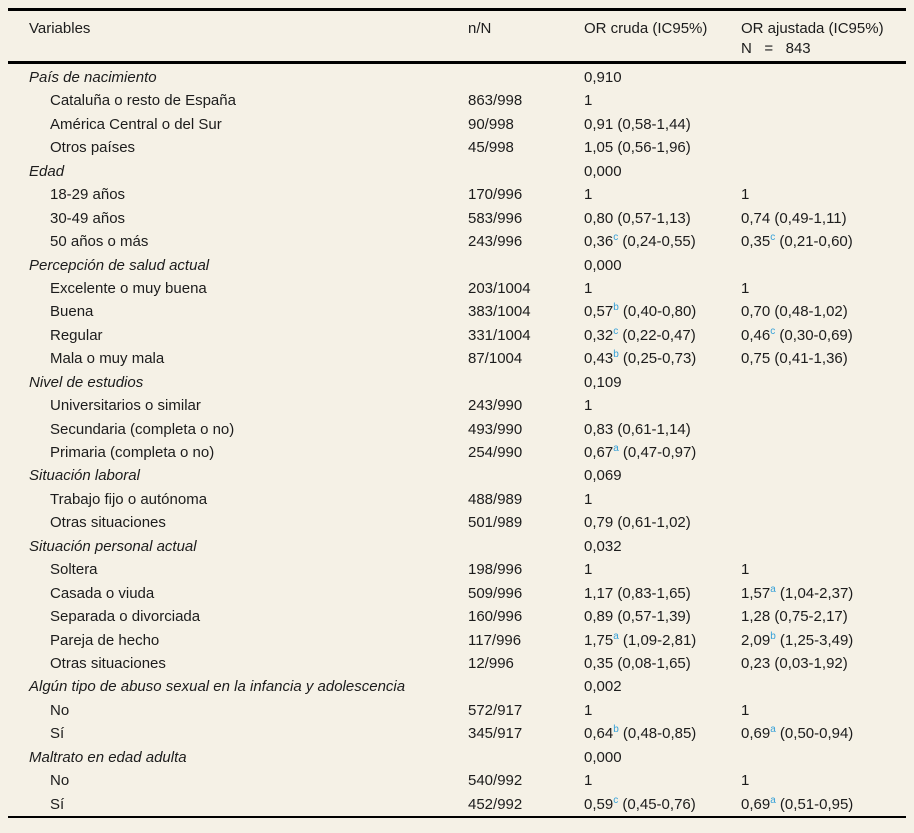 Image resolution: width=914 pixels, height=833 pixels. Describe the element at coordinates (616, 308) in the screenshot. I see `significance-superscript: b` at that location.